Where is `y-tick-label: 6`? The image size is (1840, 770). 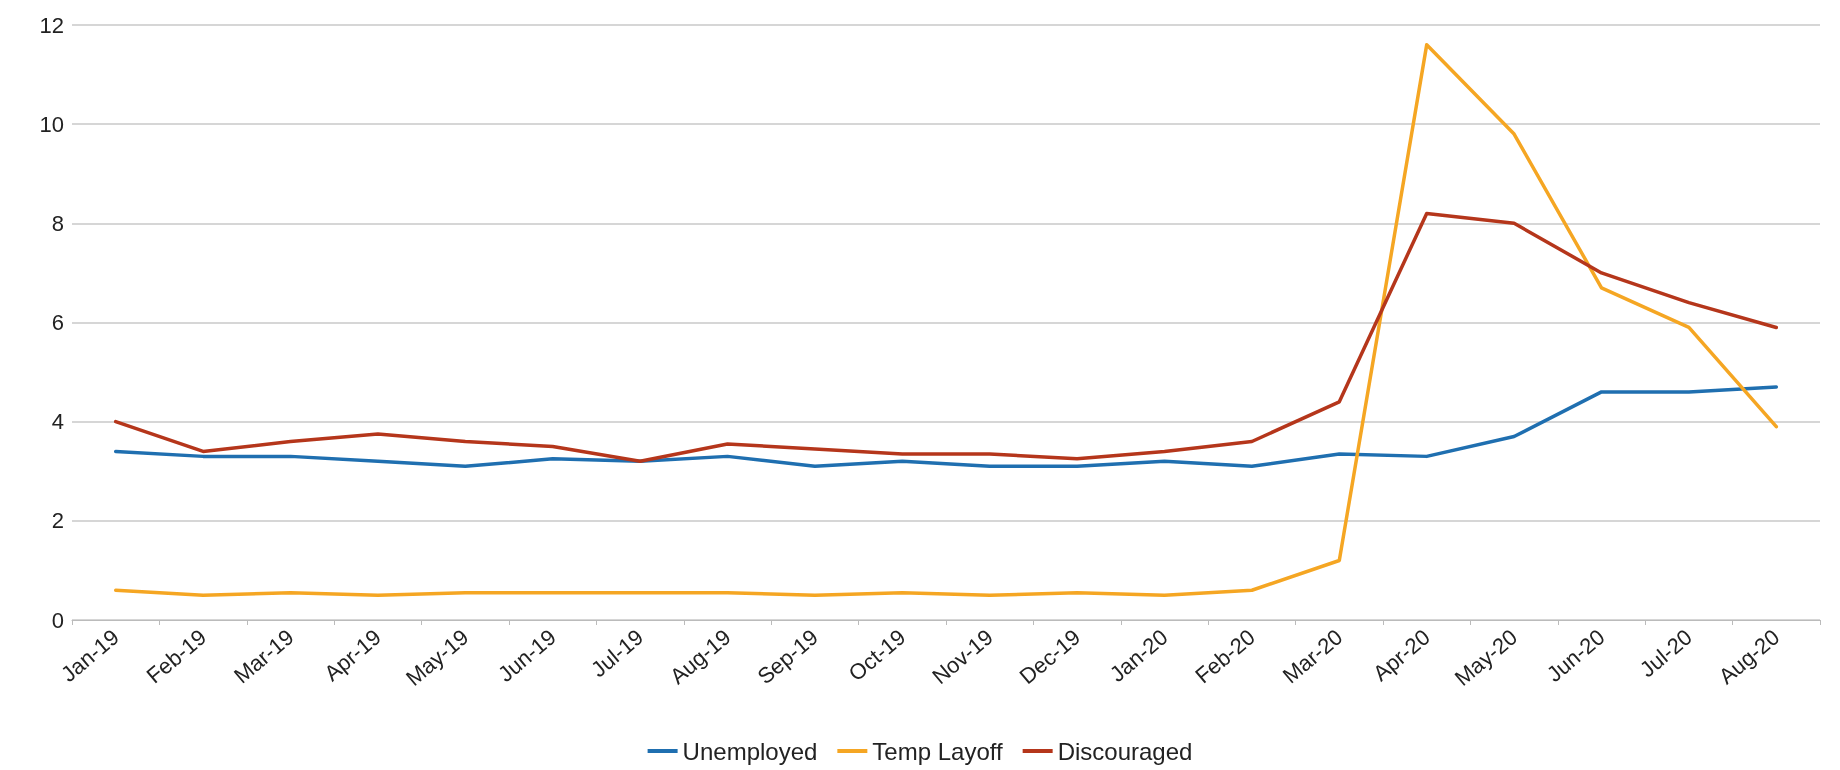
y-tick-label: 6 is located at coordinates (57, 322).